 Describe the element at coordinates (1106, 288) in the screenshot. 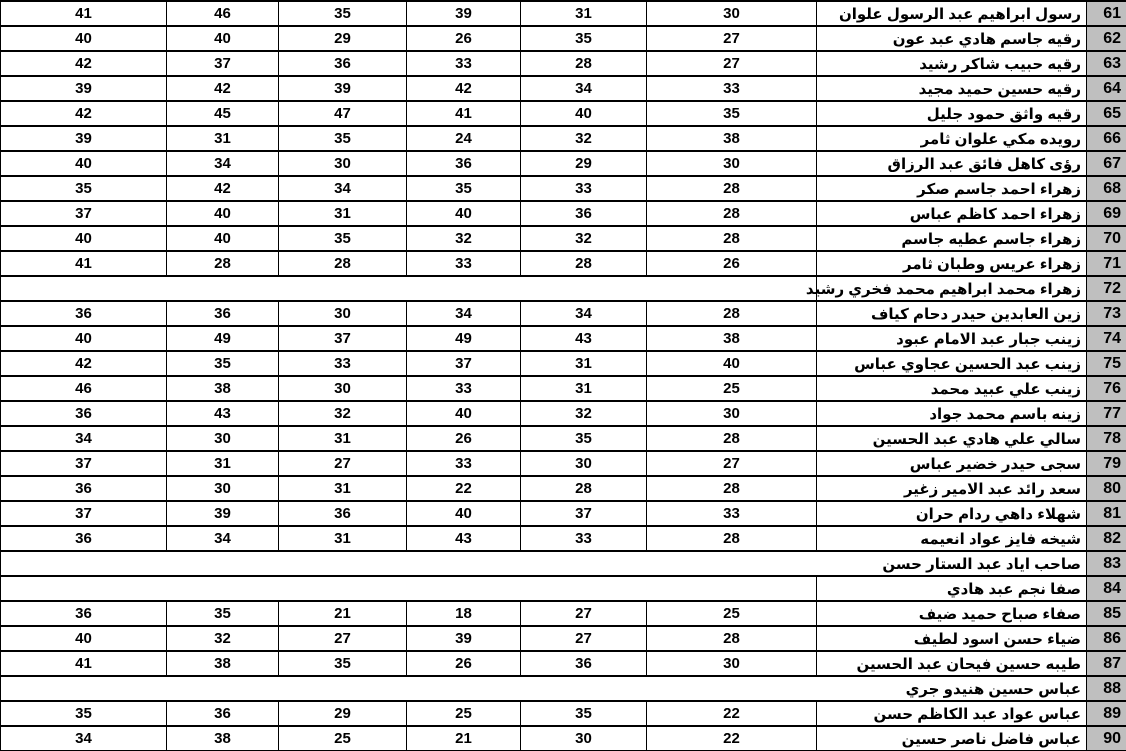

I see `row-number-cell: 72` at that location.